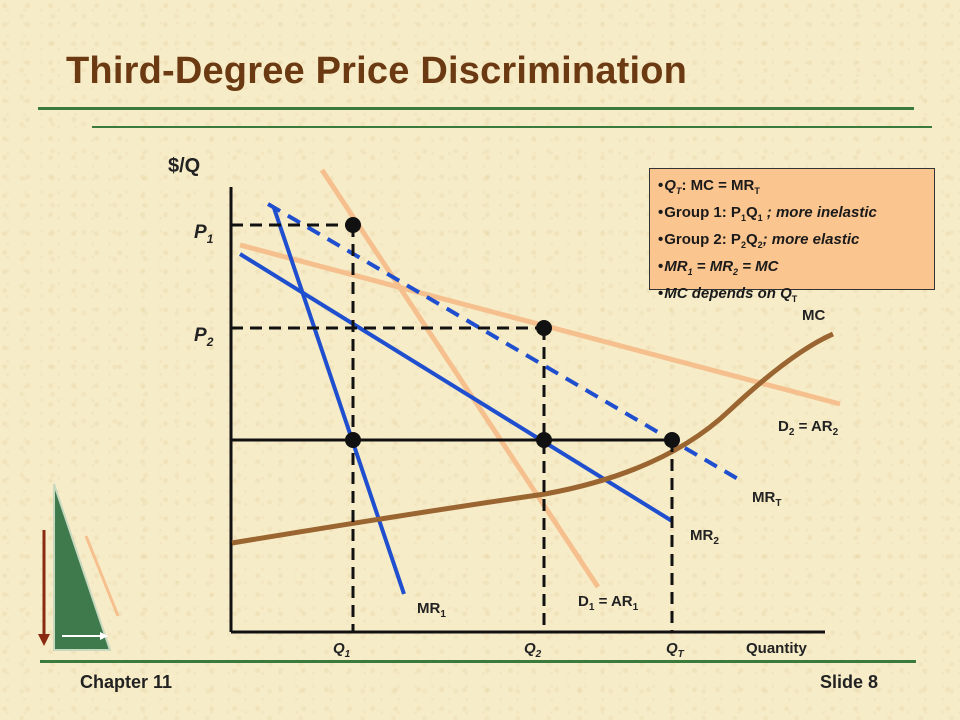  What do you see at coordinates (512, 127) in the screenshot?
I see `title-rule-secondary` at bounding box center [512, 127].